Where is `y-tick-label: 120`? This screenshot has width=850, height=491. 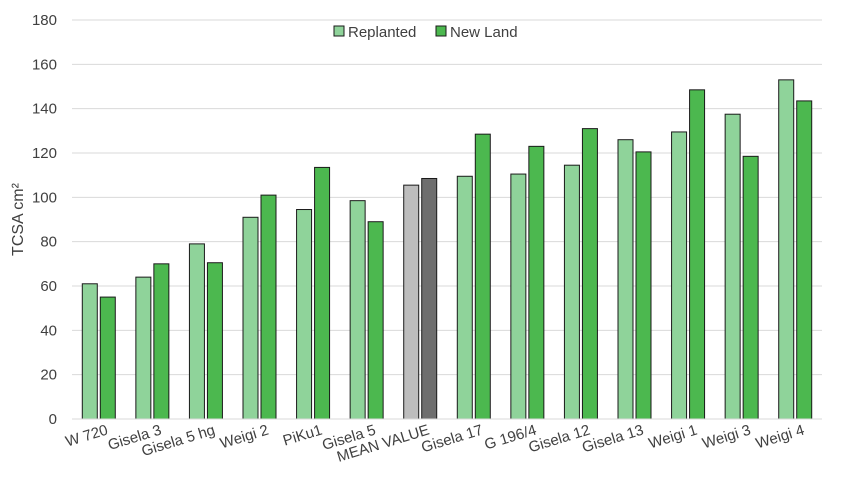 y-tick-label: 120 is located at coordinates (44, 153).